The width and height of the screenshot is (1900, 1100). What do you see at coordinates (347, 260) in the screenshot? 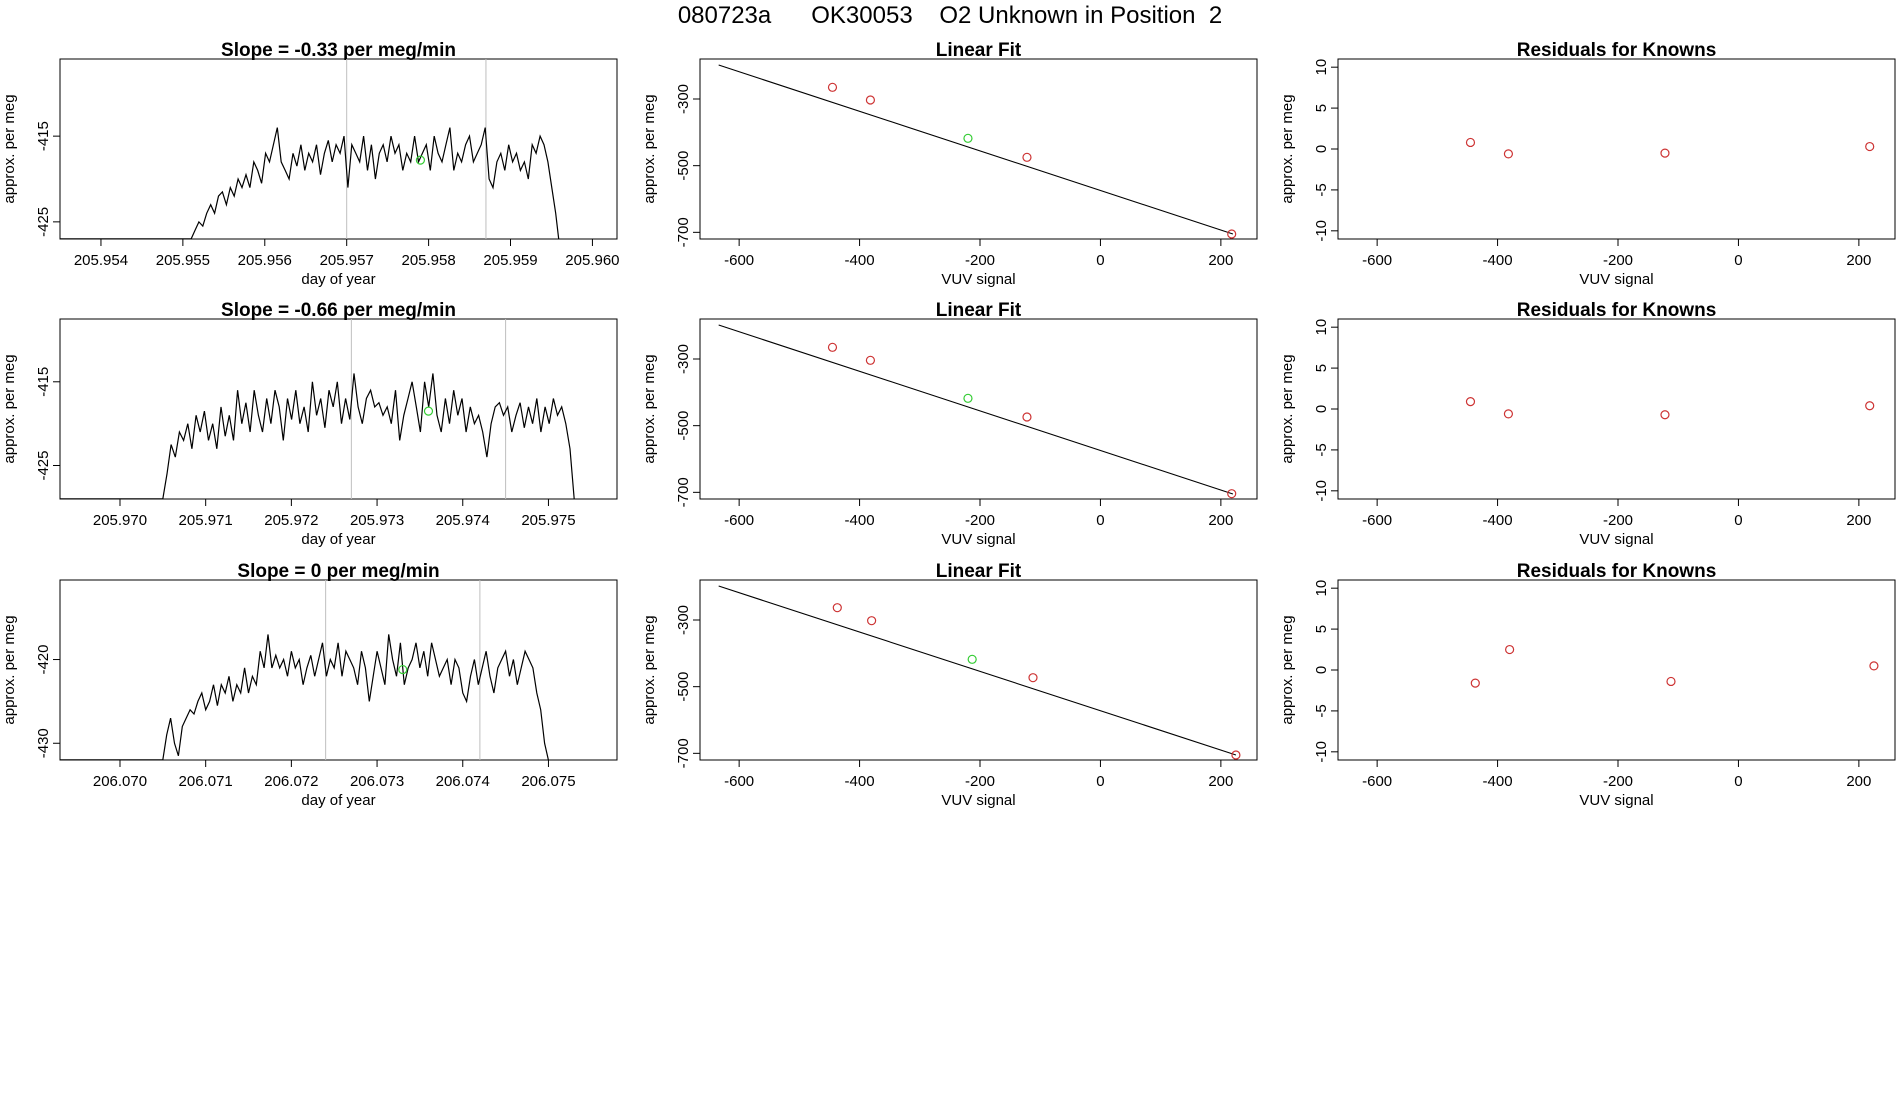
I see `x-tick-label: 205.957` at bounding box center [347, 260].